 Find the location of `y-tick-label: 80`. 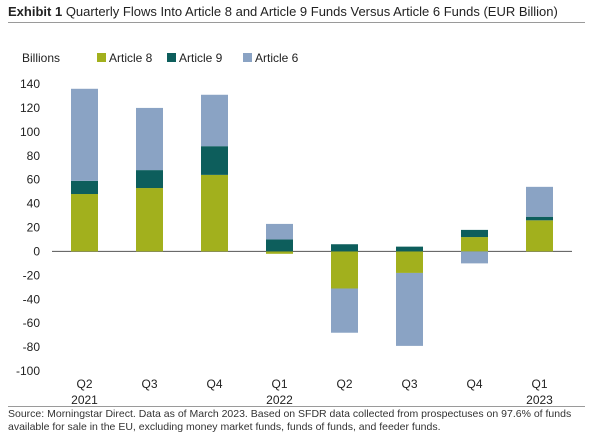

y-tick-label: 80 is located at coordinates (34, 156).